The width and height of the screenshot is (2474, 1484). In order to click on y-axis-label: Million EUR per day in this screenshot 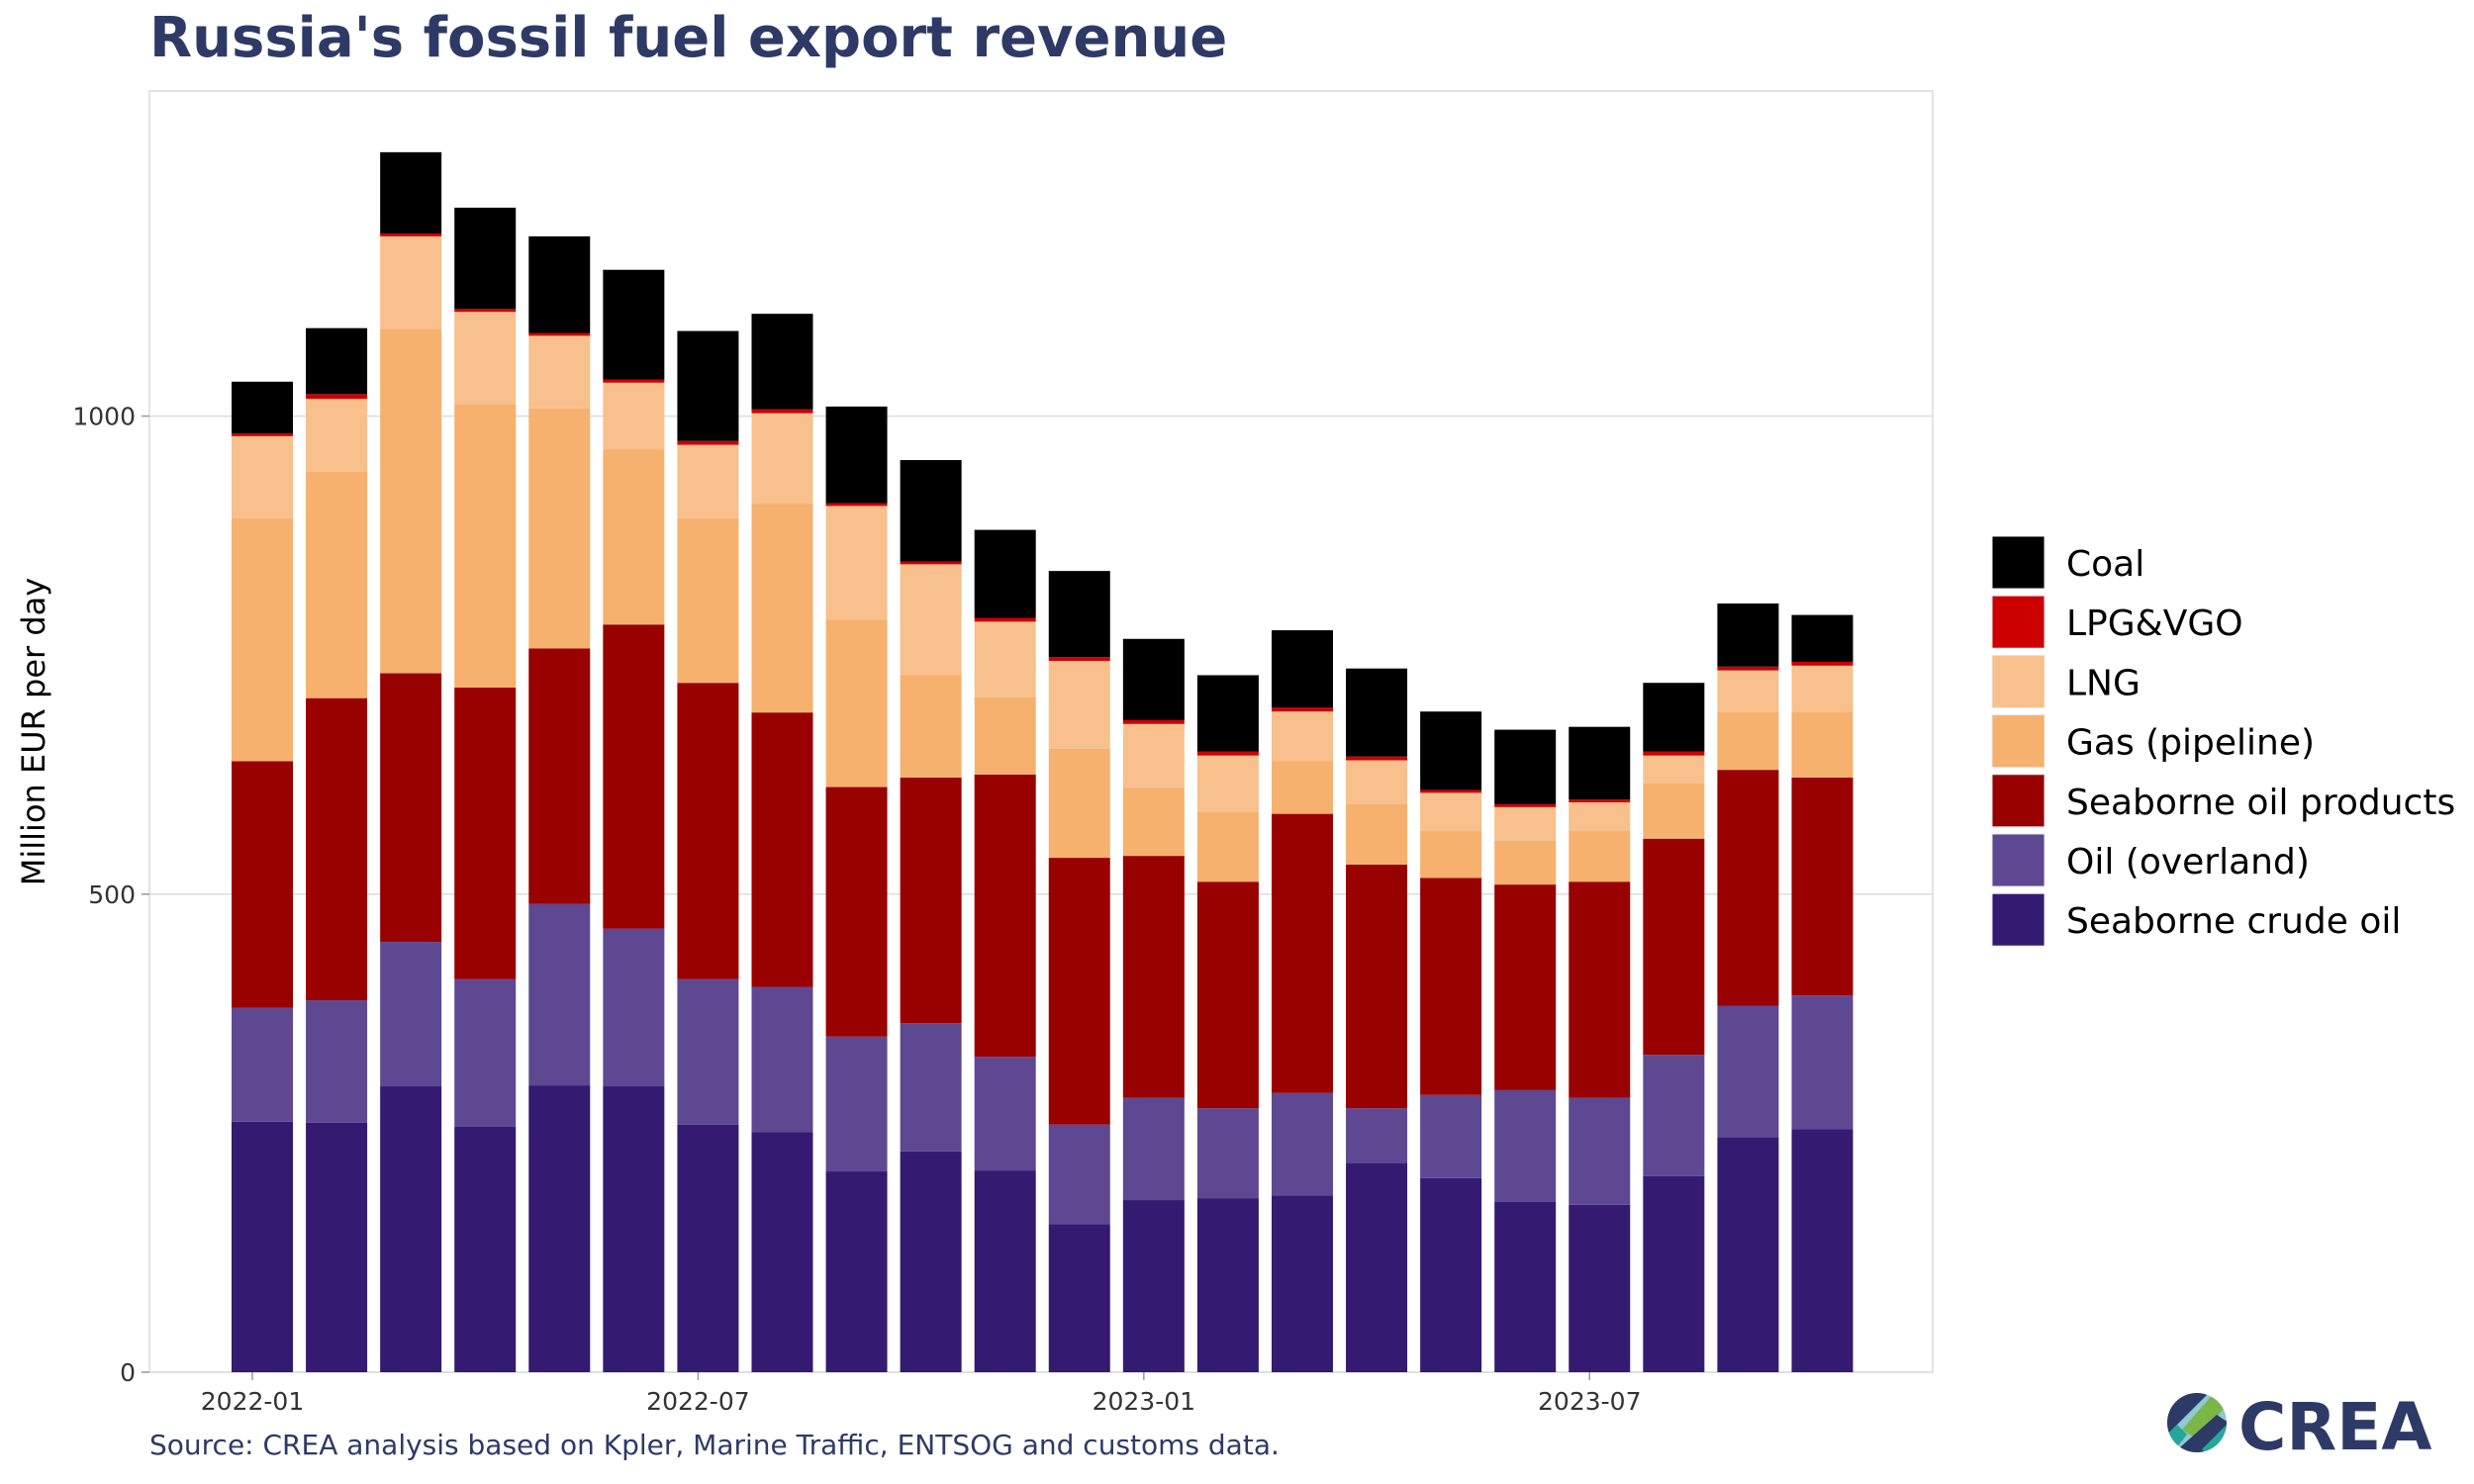, I will do `click(34, 731)`.